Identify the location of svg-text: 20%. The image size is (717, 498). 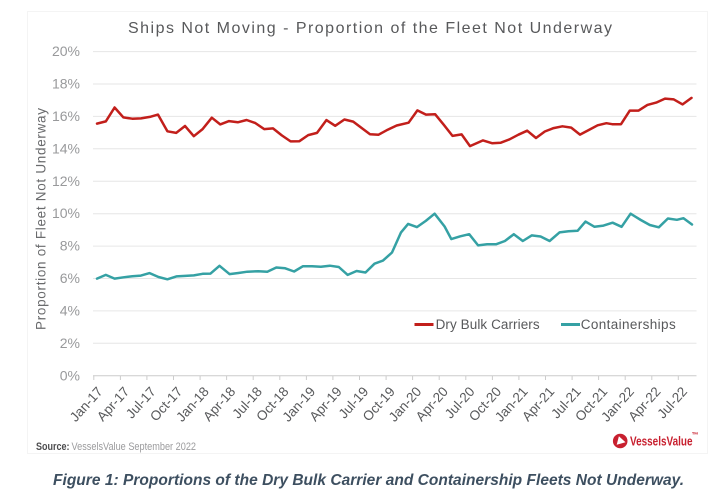
(66, 51).